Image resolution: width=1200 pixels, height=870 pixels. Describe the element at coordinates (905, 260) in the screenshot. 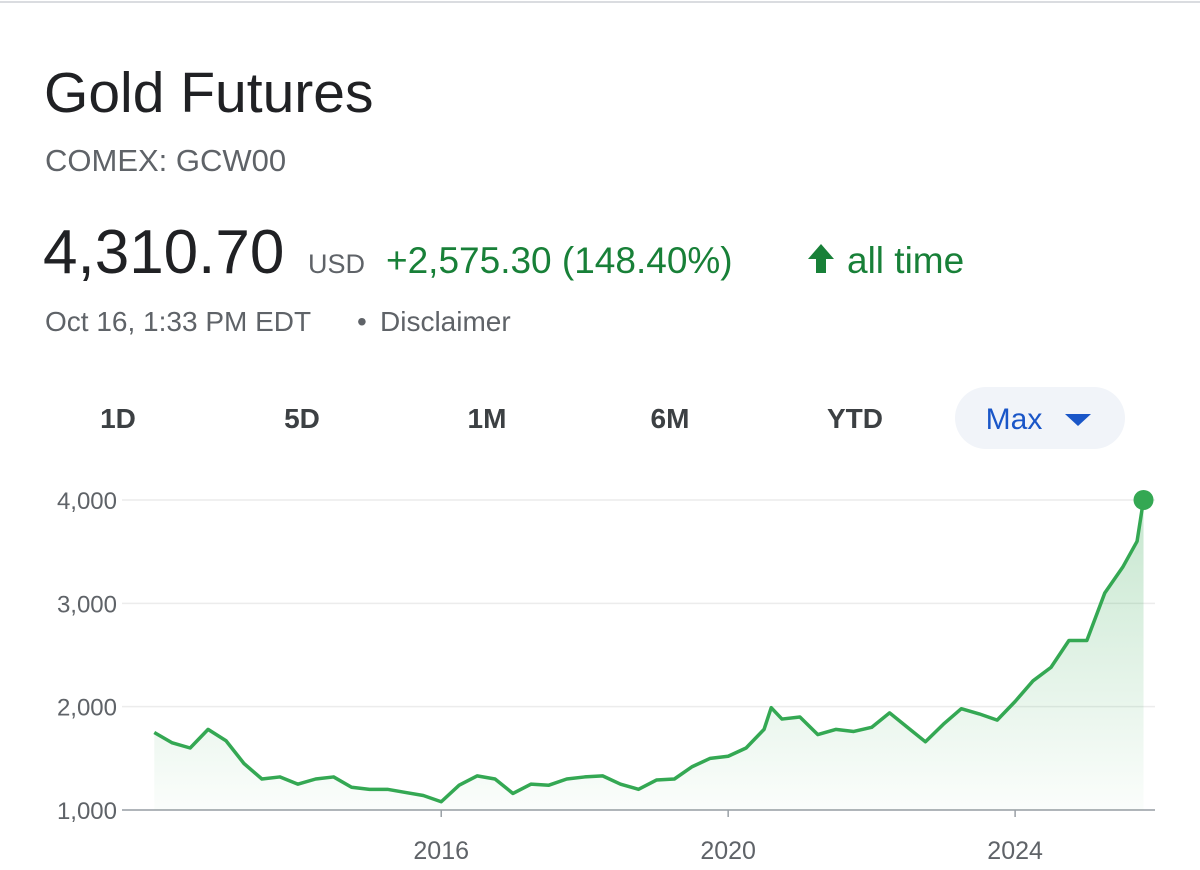

I see `period: all time` at that location.